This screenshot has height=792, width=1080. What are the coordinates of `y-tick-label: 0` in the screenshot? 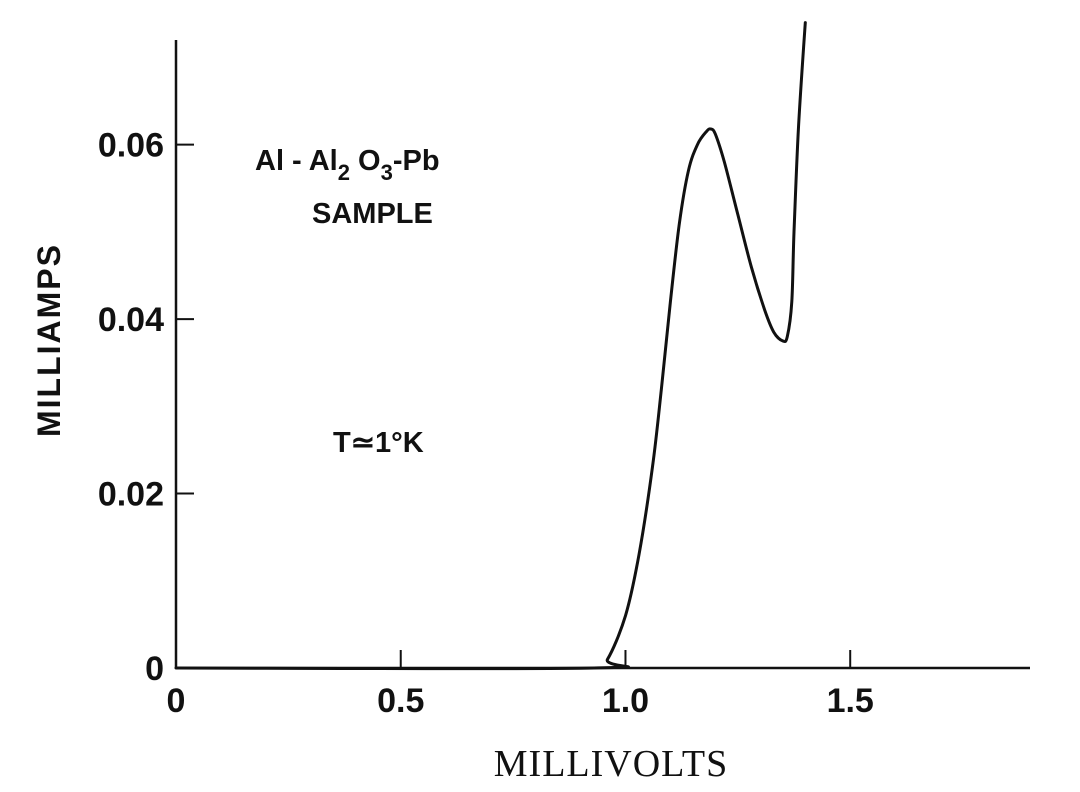 It's located at (154, 669).